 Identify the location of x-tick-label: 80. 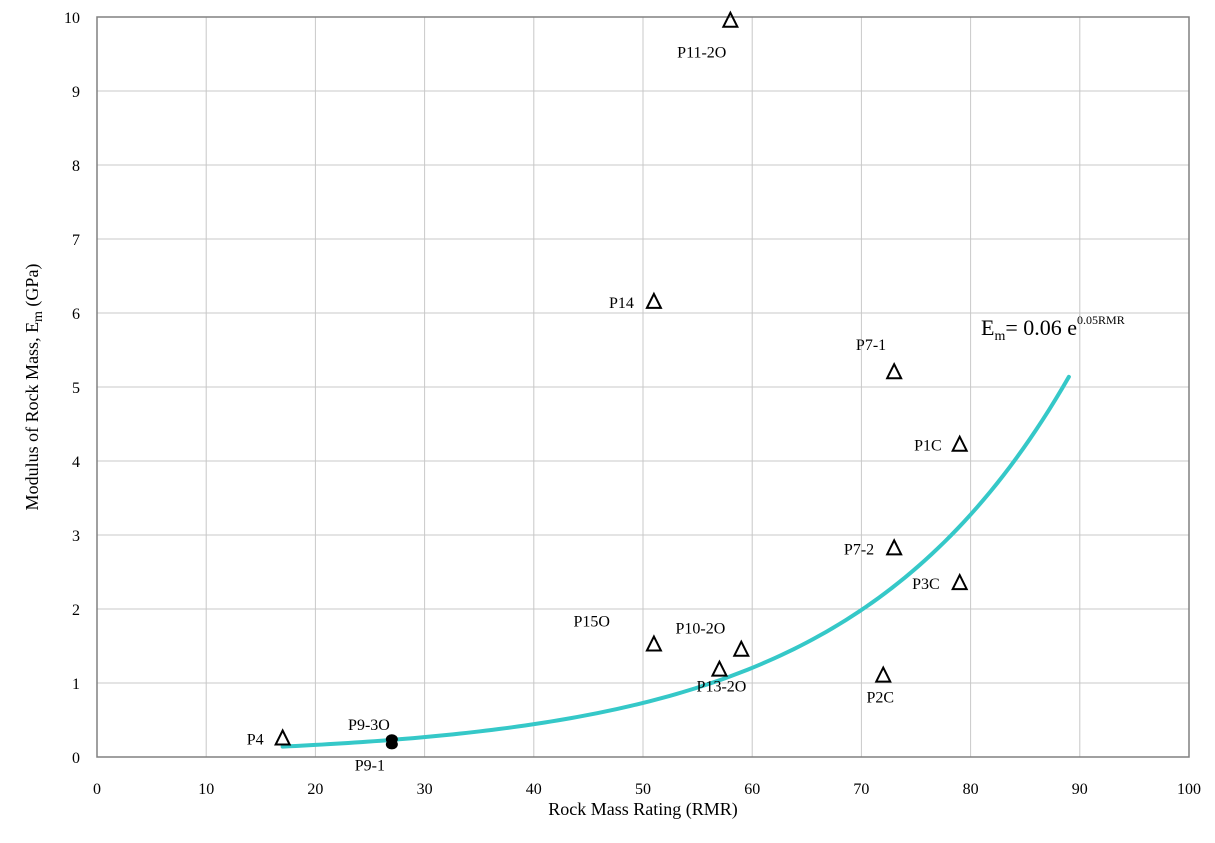
(971, 789).